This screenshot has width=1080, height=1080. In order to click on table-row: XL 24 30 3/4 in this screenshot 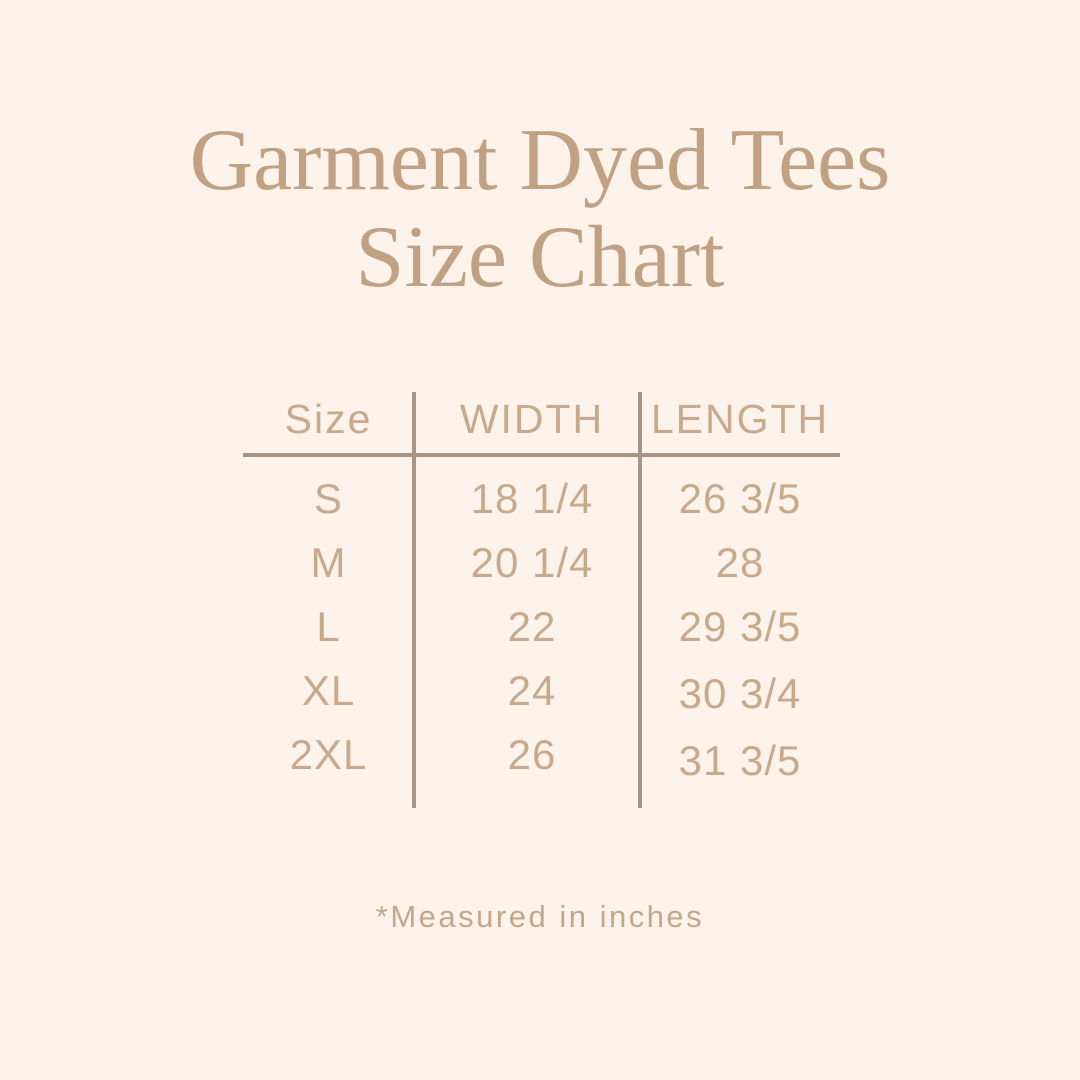, I will do `click(541, 691)`.